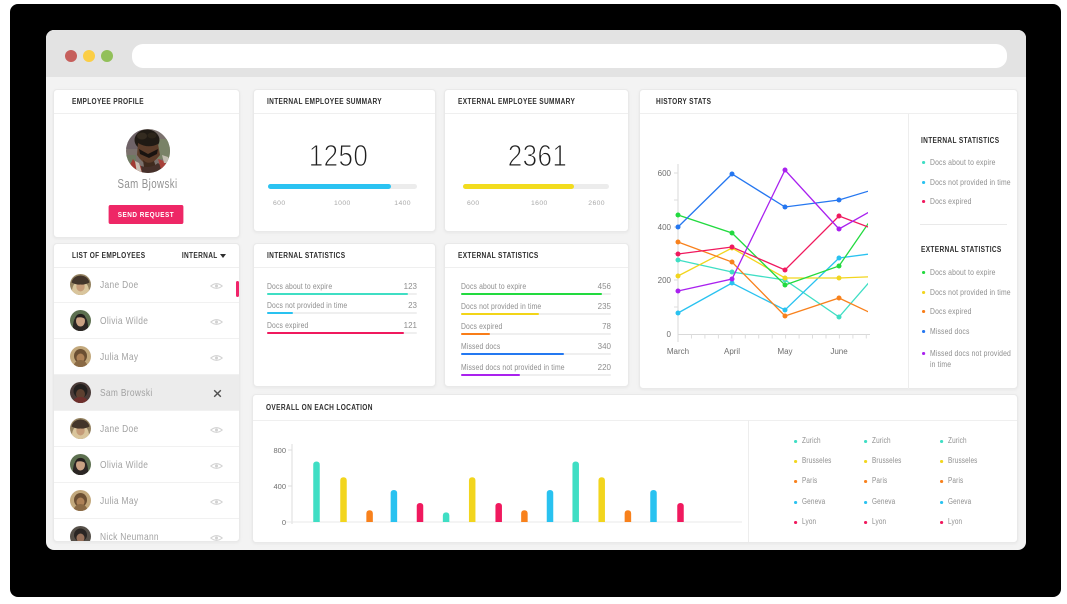 The image size is (1067, 604). I want to click on svg-text: 200, so click(665, 280).